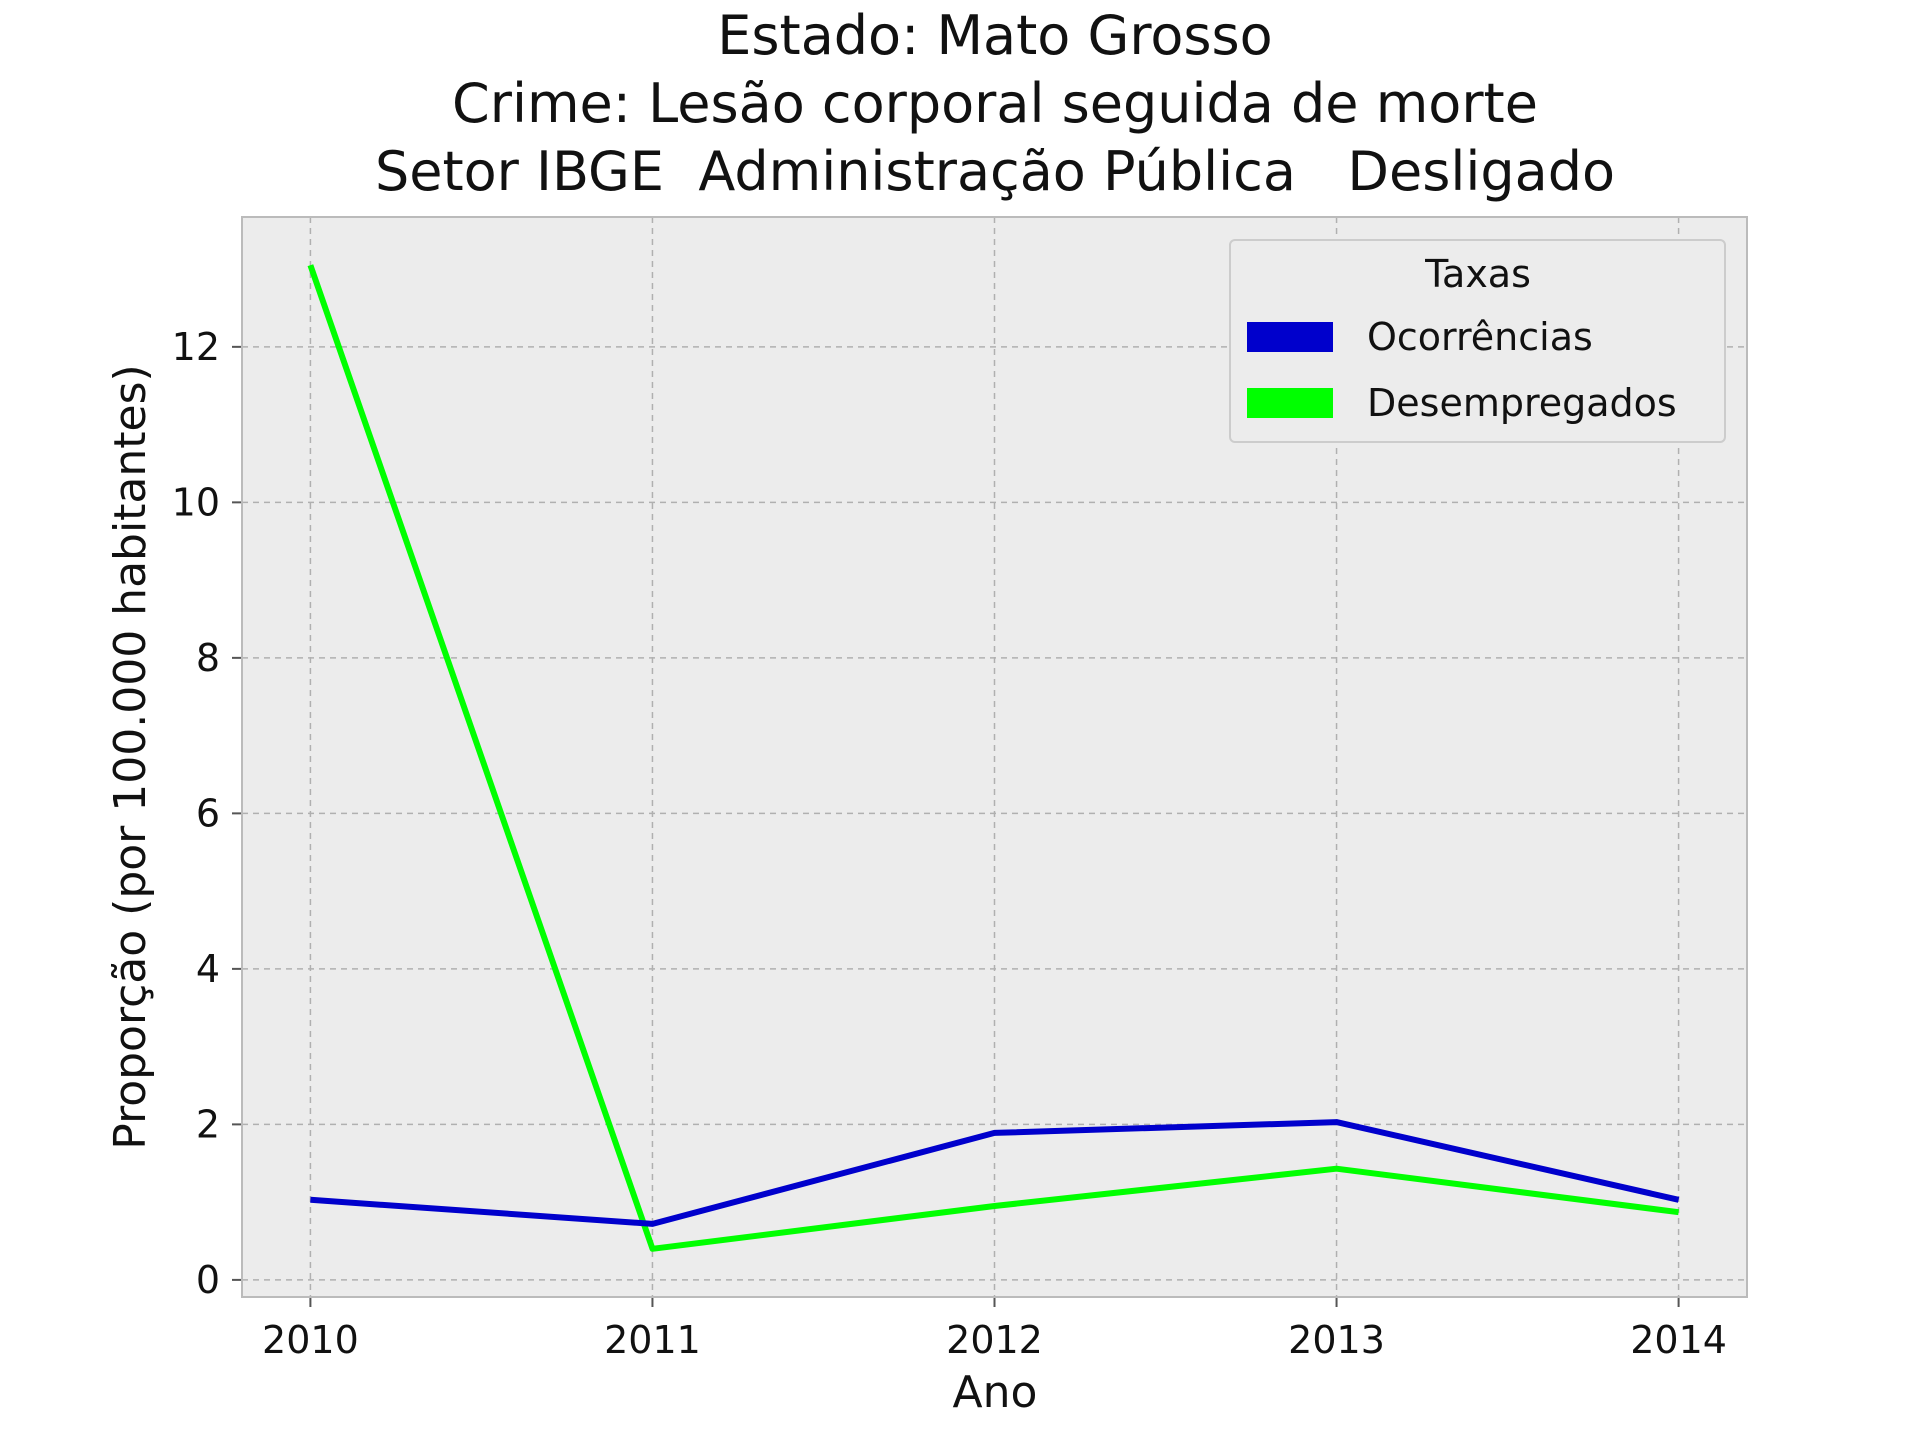 The width and height of the screenshot is (1920, 1440). Describe the element at coordinates (1522, 403) in the screenshot. I see `legend-label-desempregados: Desempregados` at that location.